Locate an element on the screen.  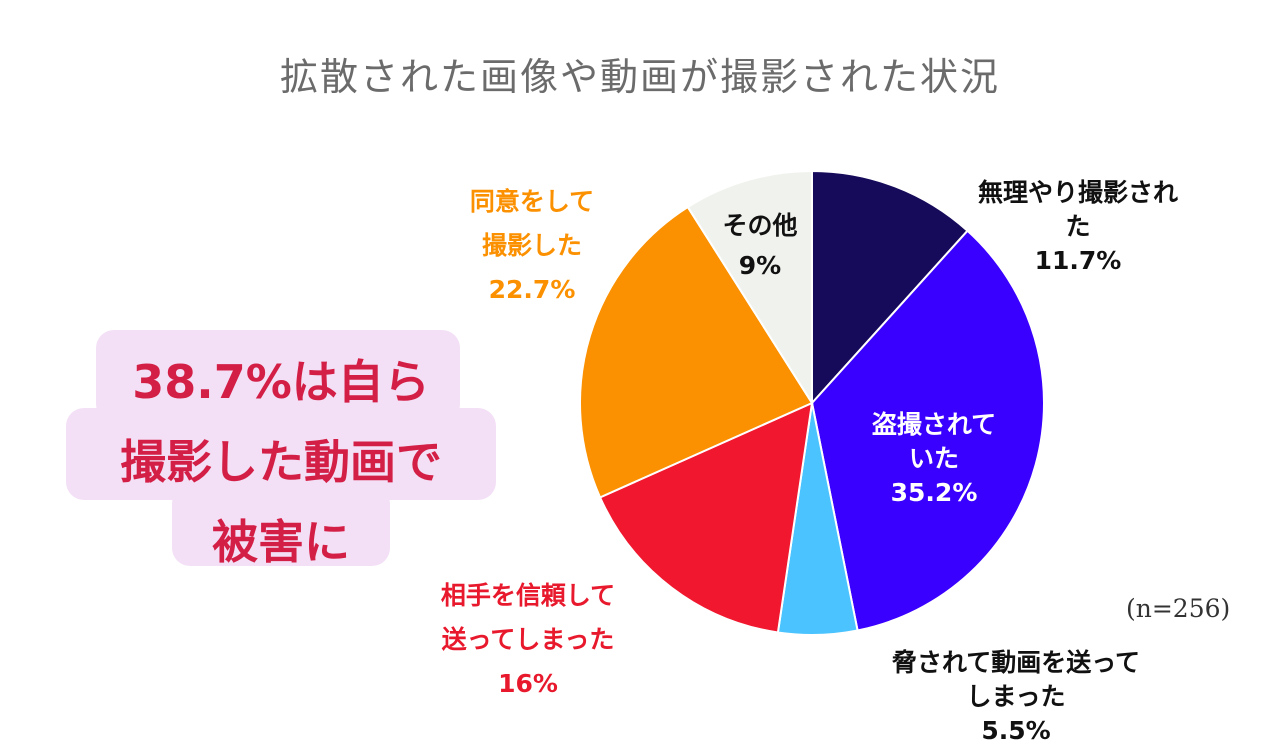
pie-slice-voyeur is located at coordinates (927, 430).